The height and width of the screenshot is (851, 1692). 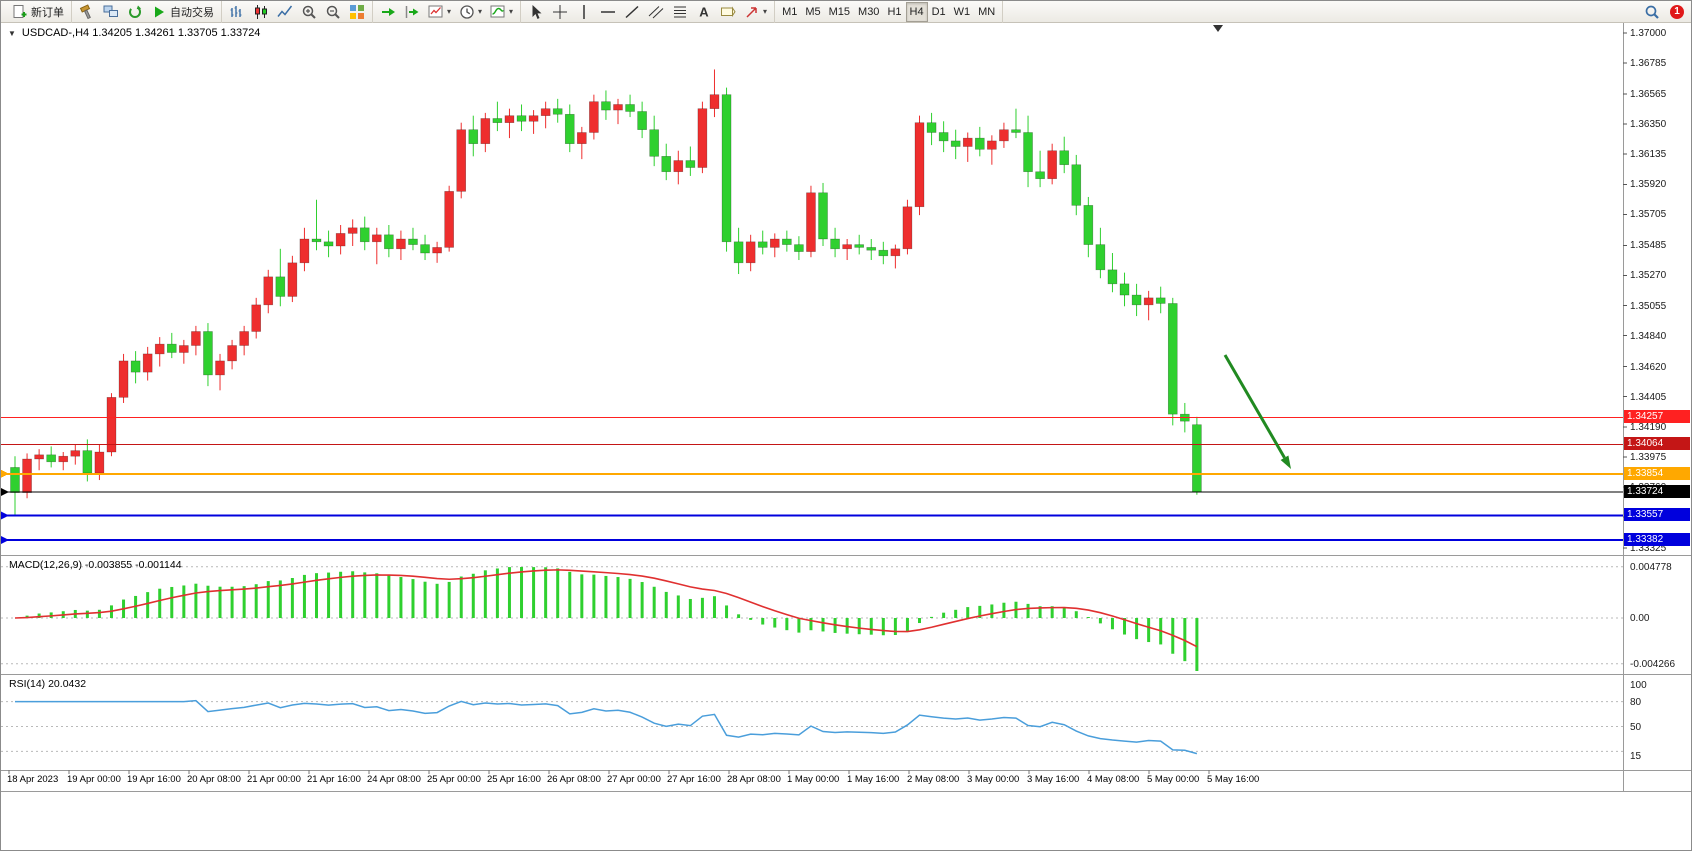 What do you see at coordinates (993, 779) in the screenshot?
I see `time-tick-label: 3 May 00:00` at bounding box center [993, 779].